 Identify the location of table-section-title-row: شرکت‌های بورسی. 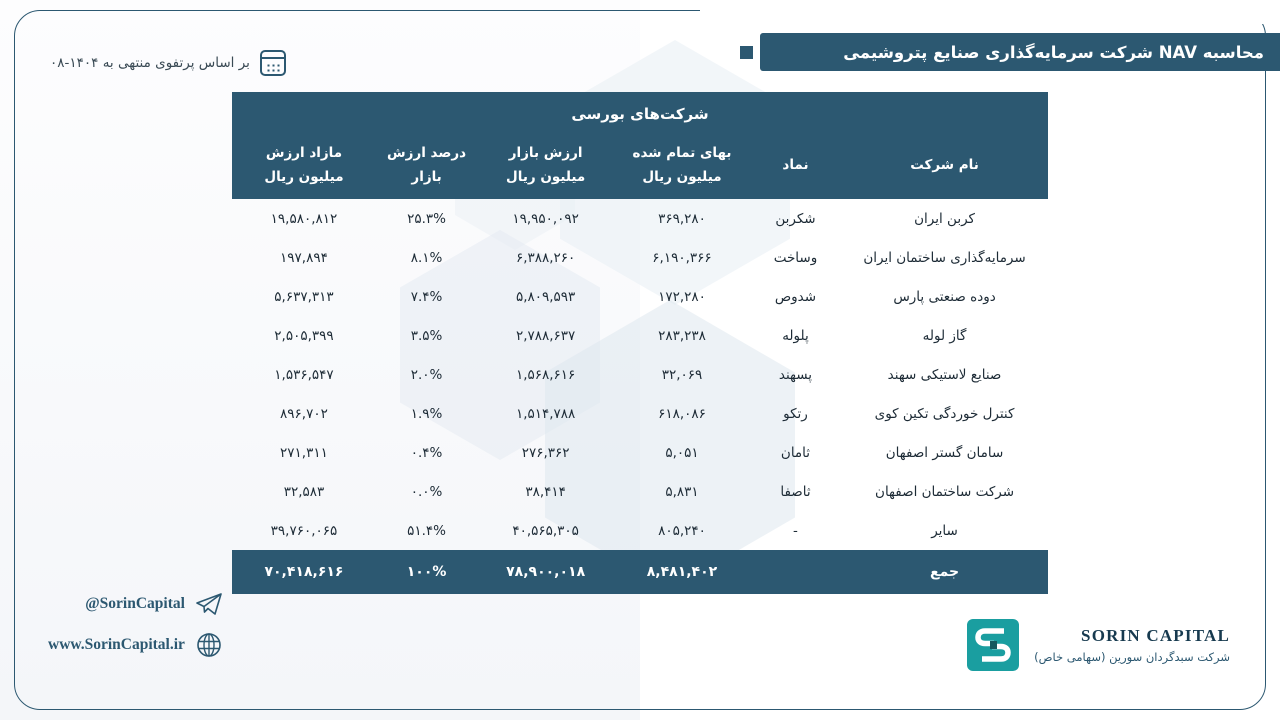
(640, 114).